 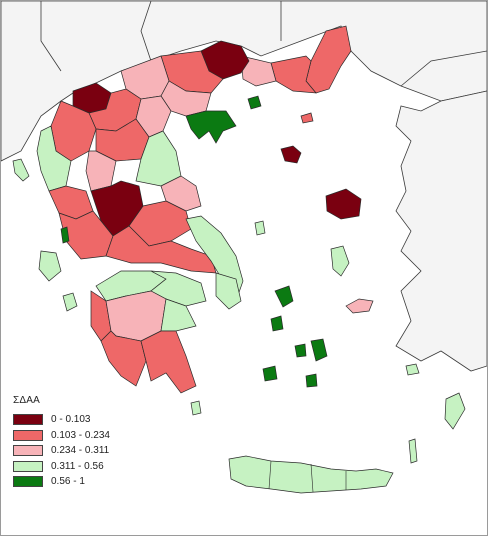 I want to click on legend-label: 0 - 0.103, so click(x=71, y=420).